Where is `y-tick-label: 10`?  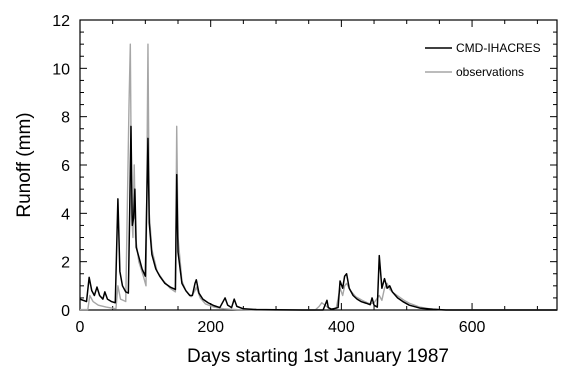 y-tick-label: 10 is located at coordinates (61, 69).